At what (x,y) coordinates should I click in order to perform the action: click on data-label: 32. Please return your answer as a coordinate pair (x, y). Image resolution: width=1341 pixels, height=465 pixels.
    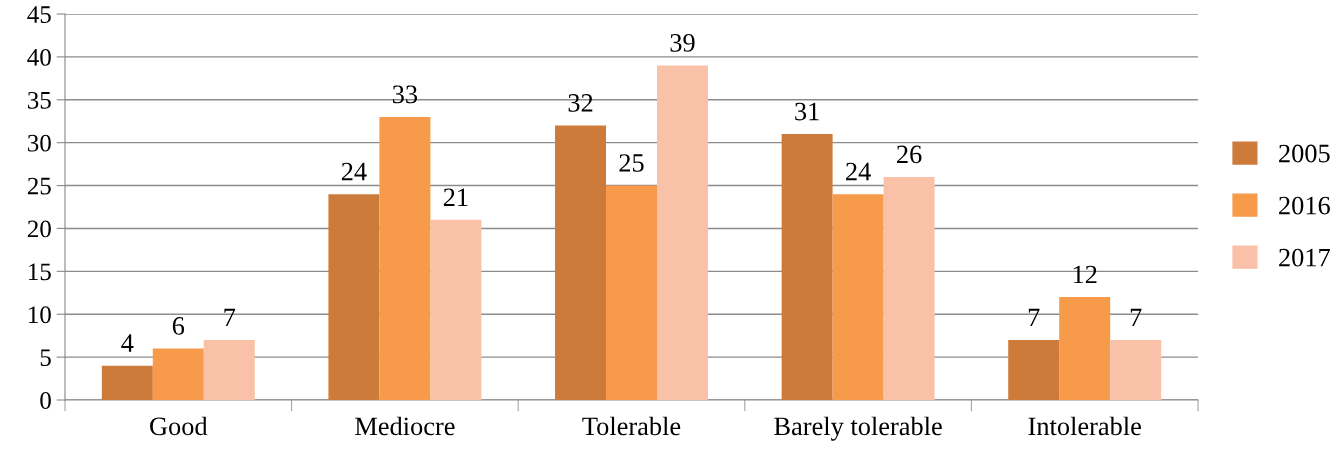
    Looking at the image, I should click on (580, 103).